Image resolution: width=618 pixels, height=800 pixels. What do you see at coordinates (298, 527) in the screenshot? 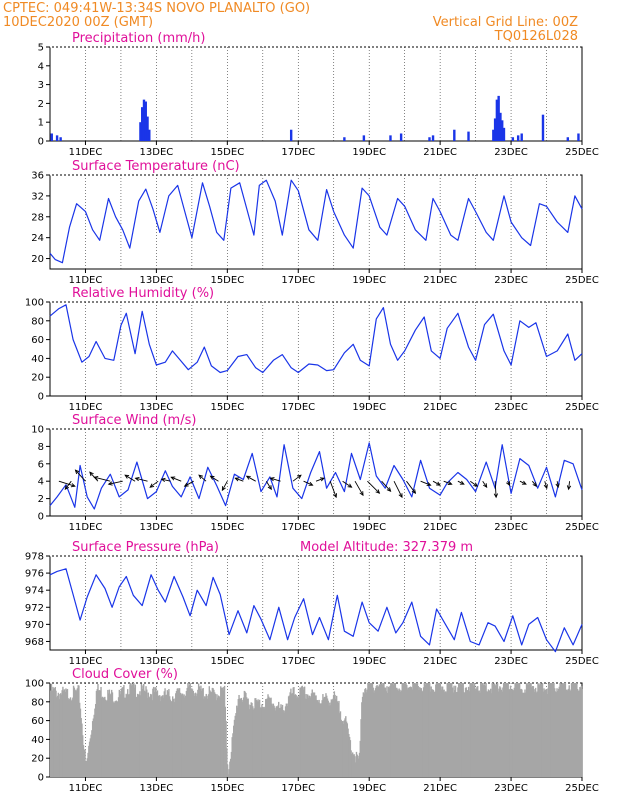
I see `wind-xtick-label: 17DEC` at bounding box center [298, 527].